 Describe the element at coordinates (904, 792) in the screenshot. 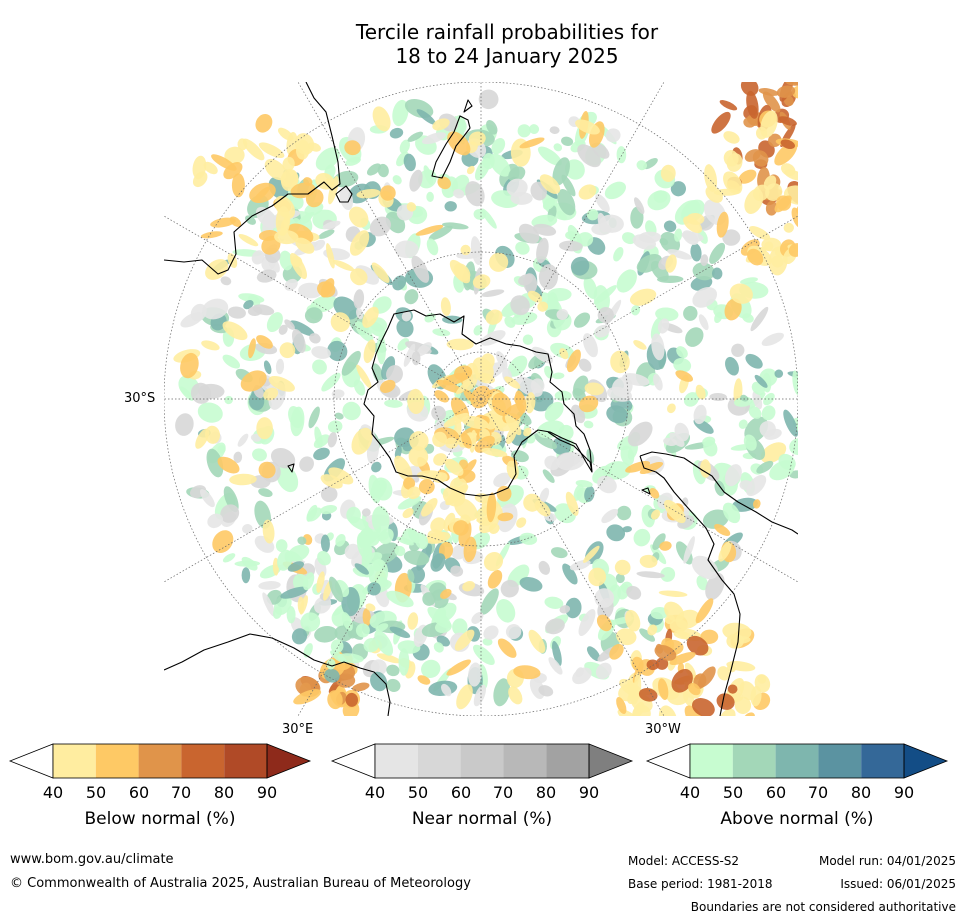

I see `tick-label: 90` at that location.